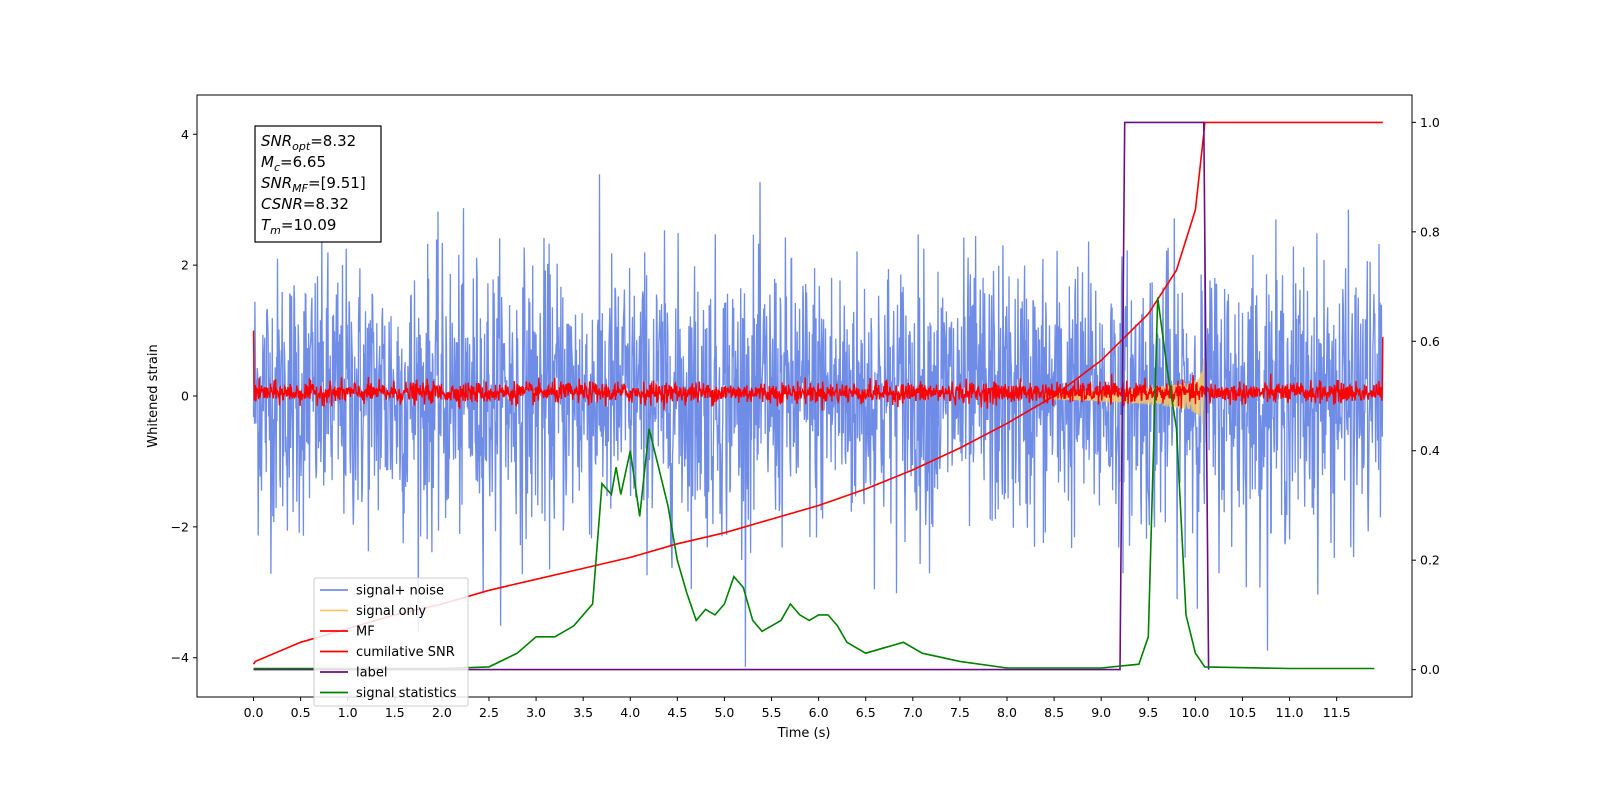 Image resolution: width=1600 pixels, height=800 pixels. What do you see at coordinates (293, 163) in the screenshot?
I see `annotation-line: Mc=6.65` at bounding box center [293, 163].